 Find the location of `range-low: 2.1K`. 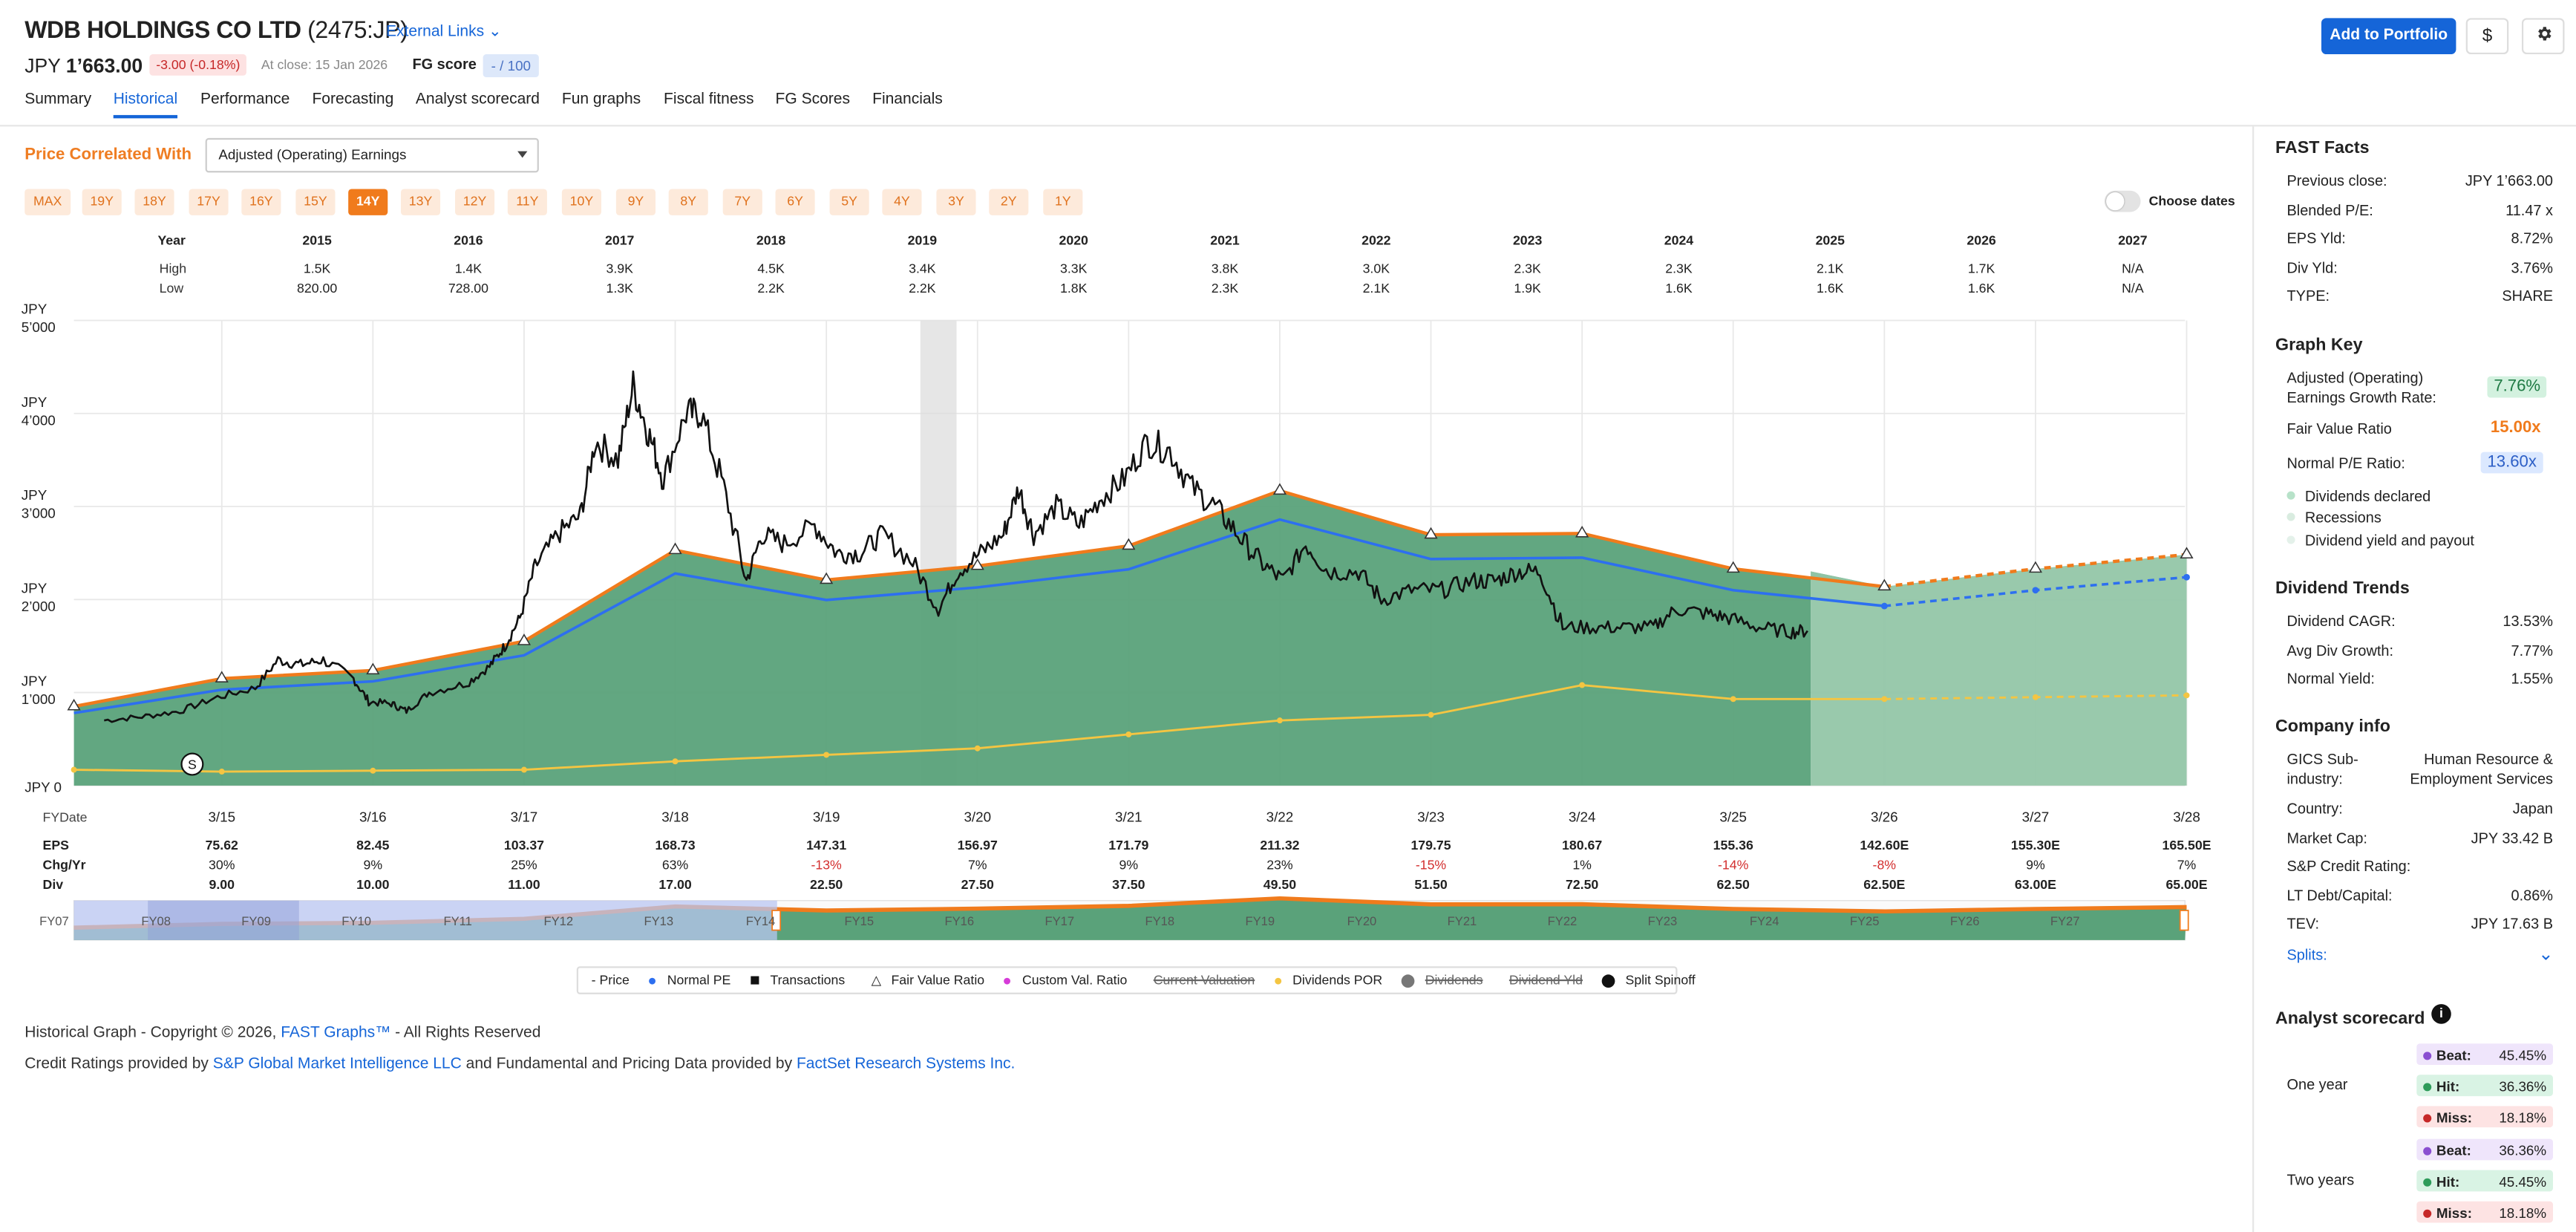

range-low: 2.1K is located at coordinates (1376, 289).